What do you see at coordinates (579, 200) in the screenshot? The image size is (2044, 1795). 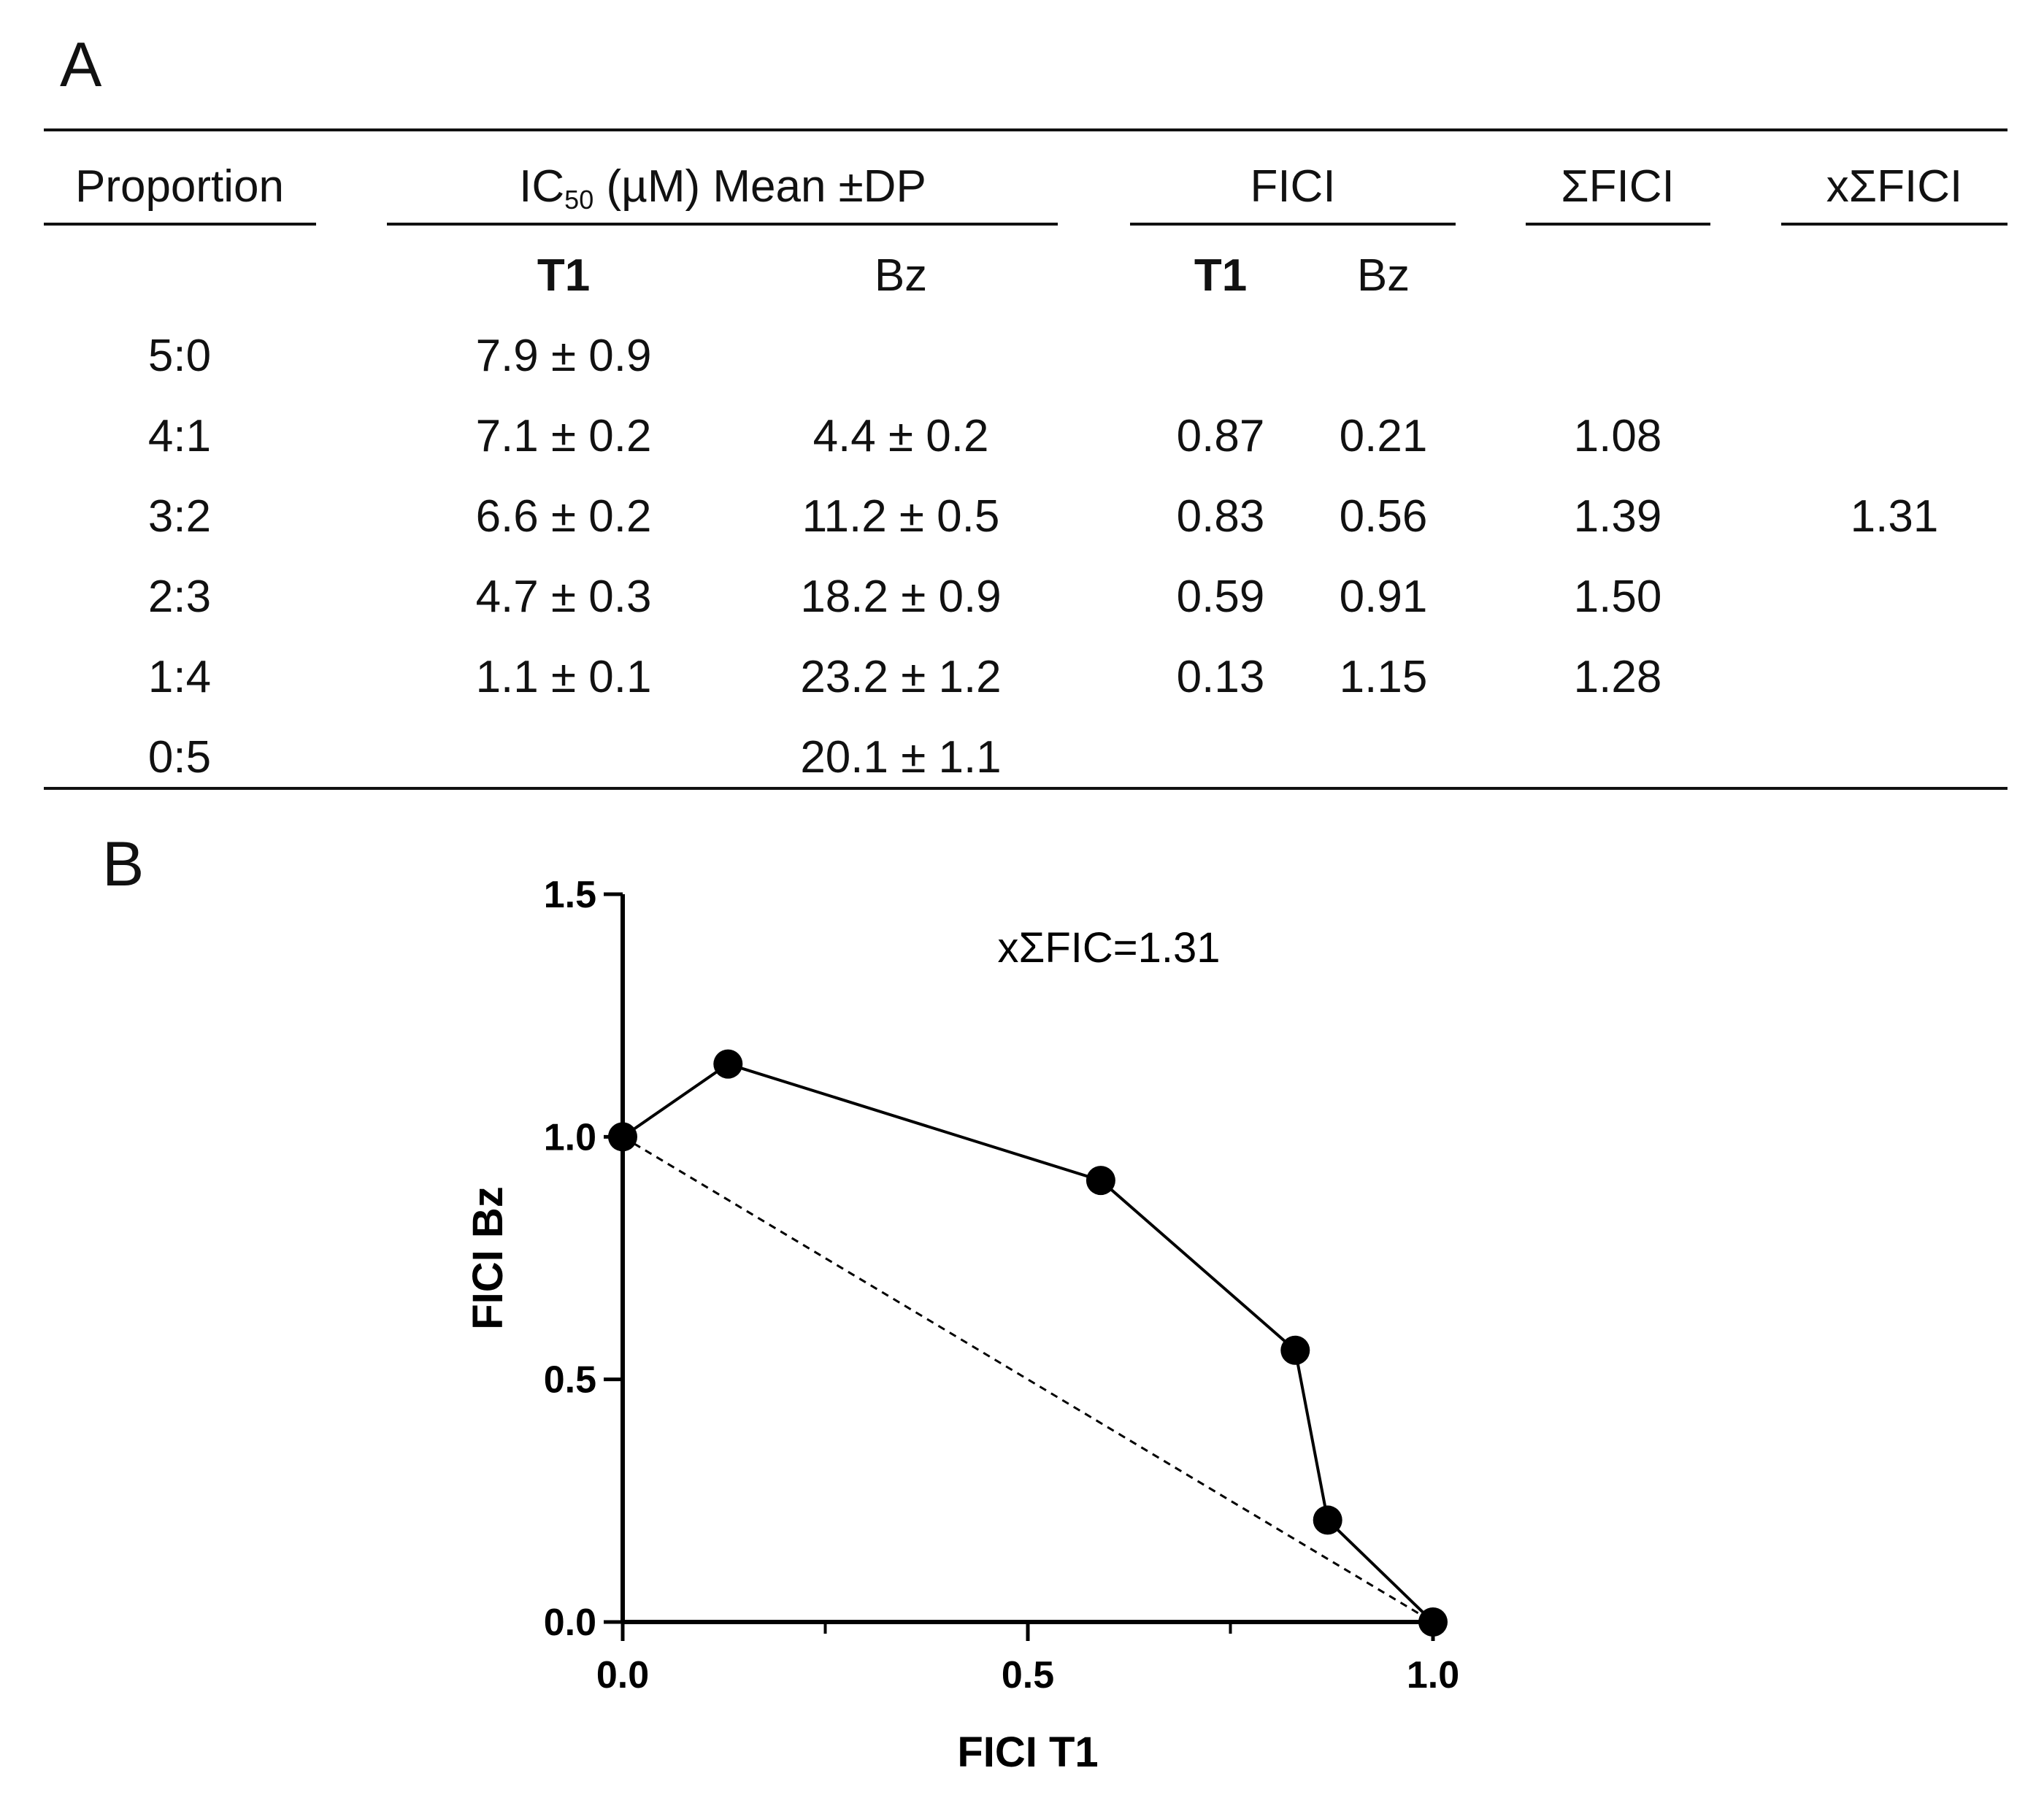 I see `header-ic50-subscript: 50` at bounding box center [579, 200].